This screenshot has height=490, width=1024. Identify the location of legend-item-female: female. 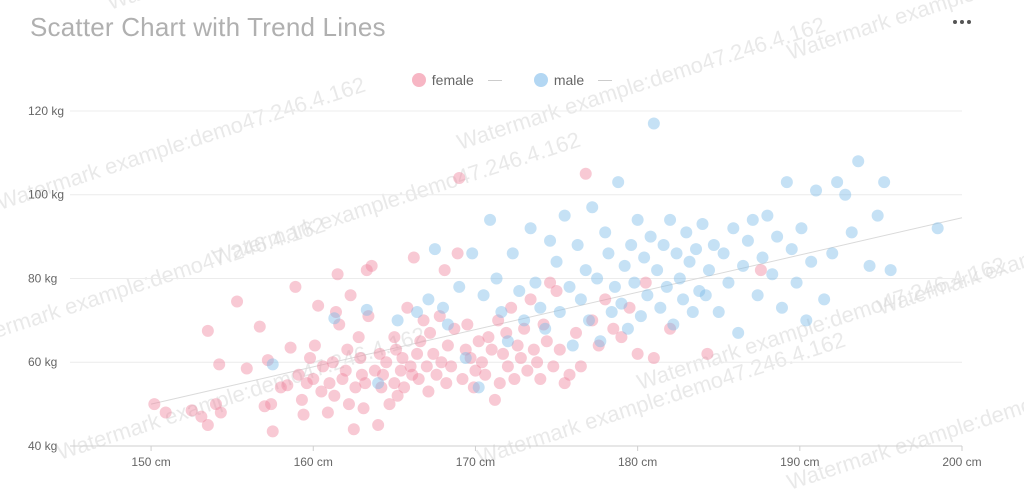
(456, 80).